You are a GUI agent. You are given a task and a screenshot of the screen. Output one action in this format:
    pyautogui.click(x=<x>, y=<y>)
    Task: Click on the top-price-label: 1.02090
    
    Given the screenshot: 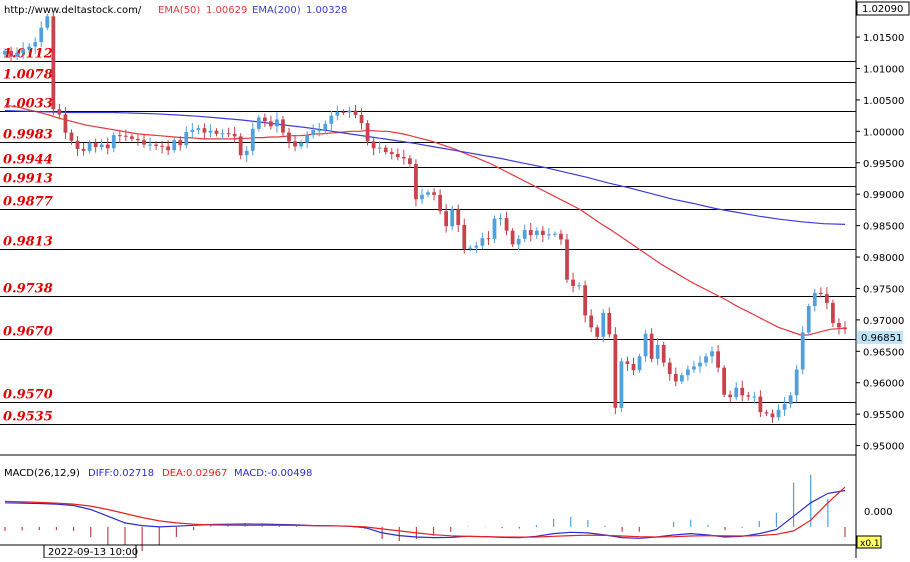 What is the action you would take?
    pyautogui.click(x=882, y=9)
    